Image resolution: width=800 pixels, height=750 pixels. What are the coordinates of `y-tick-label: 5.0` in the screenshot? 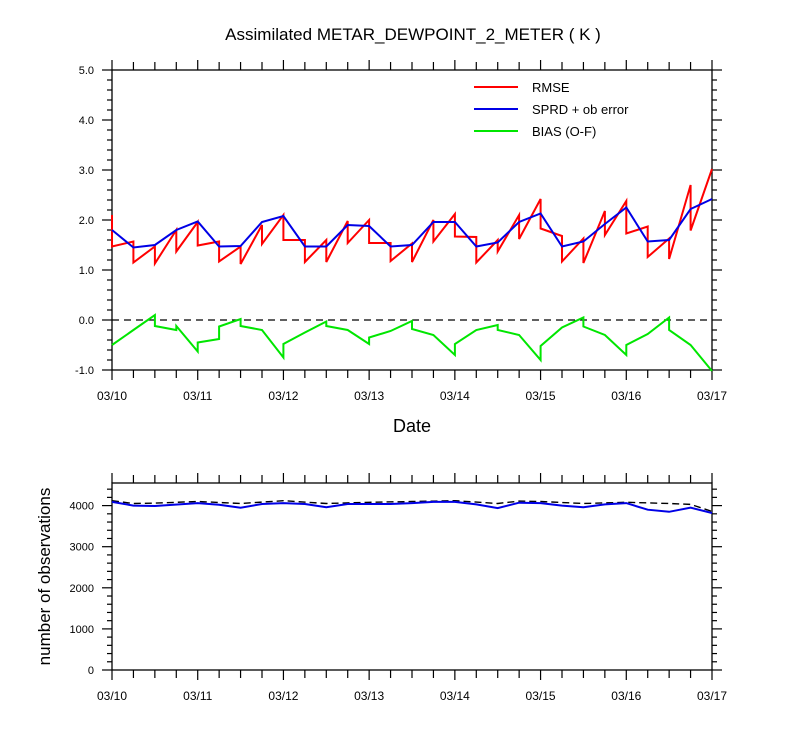 It's located at (86, 71).